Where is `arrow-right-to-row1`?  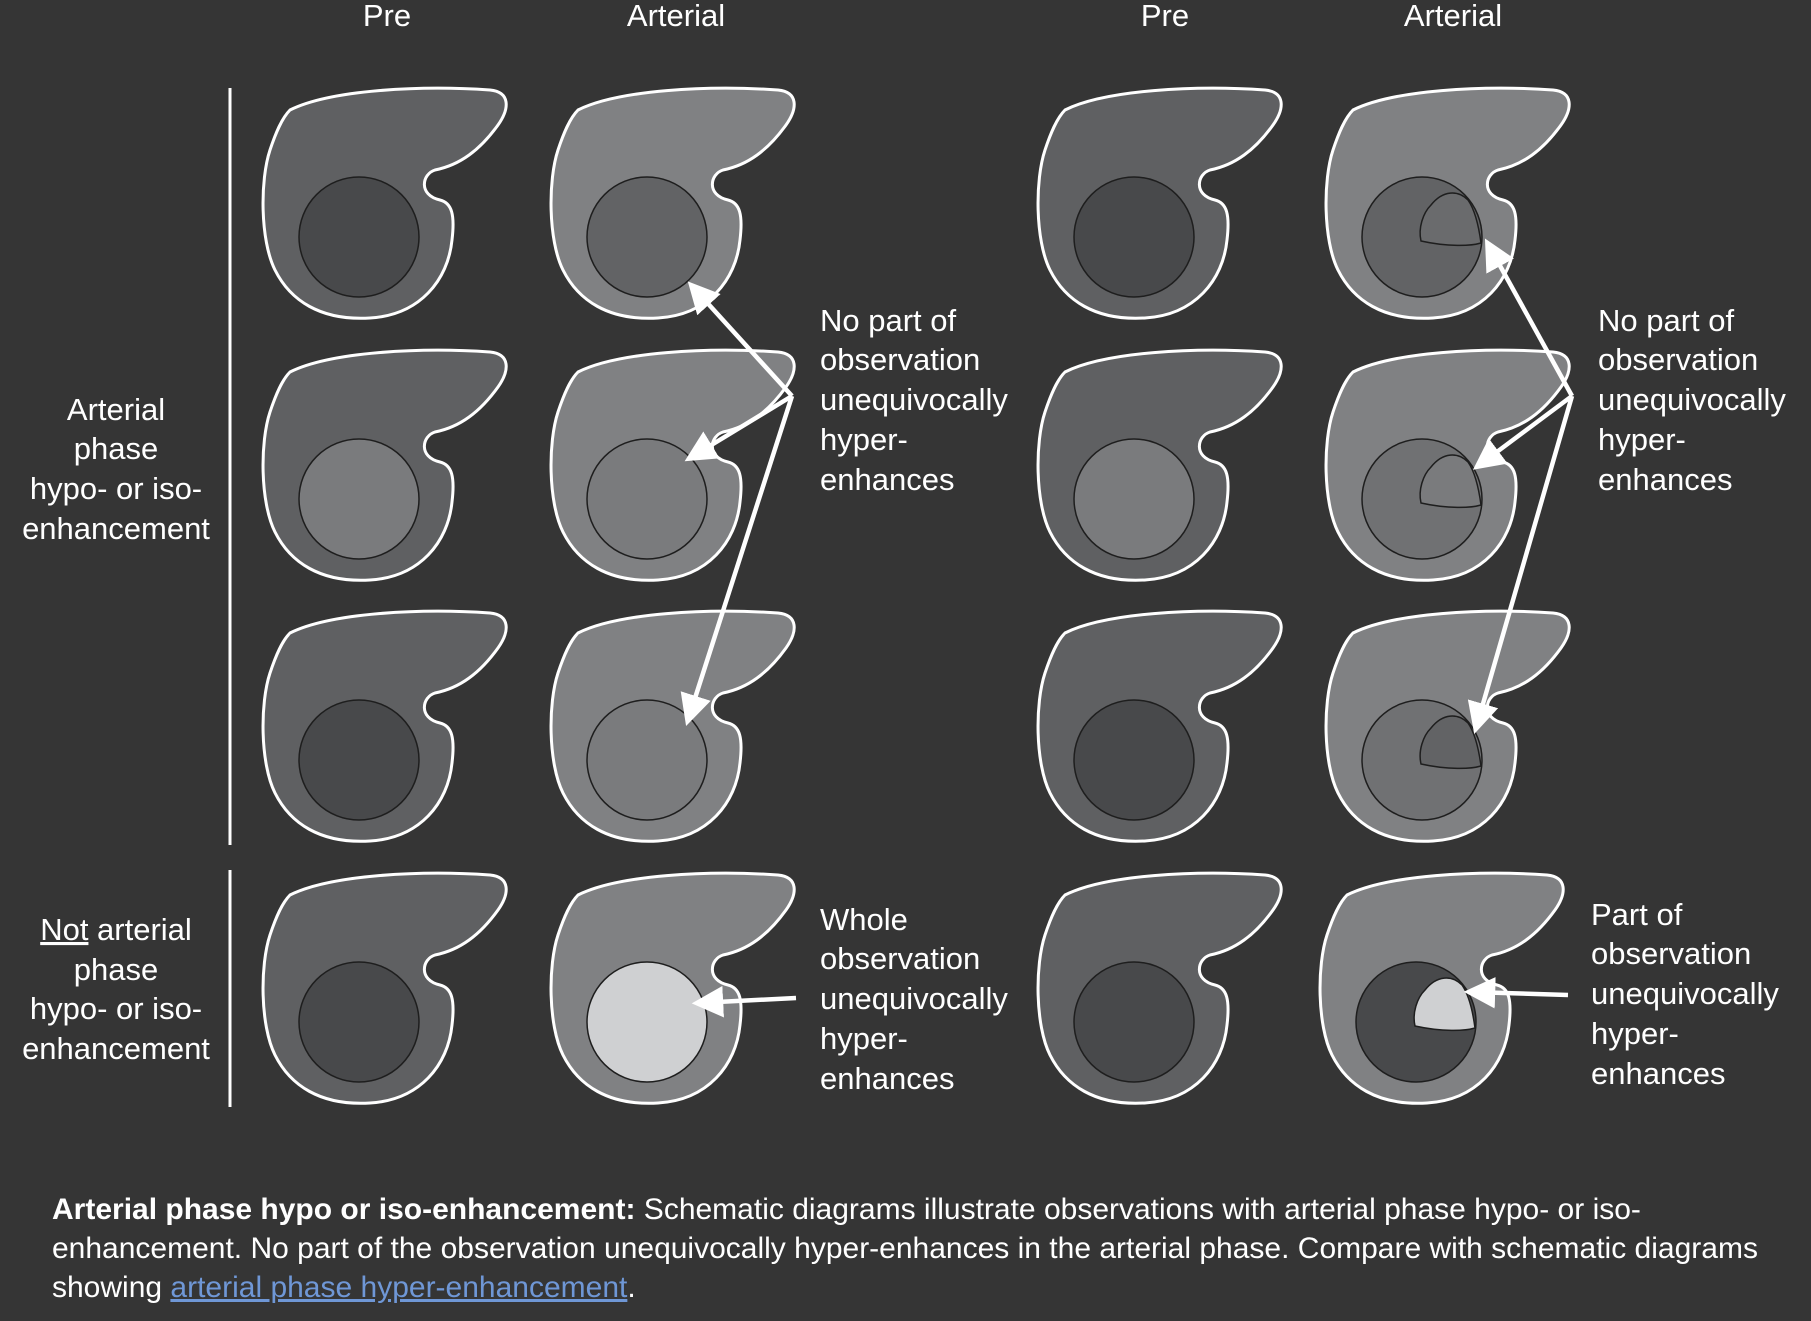
arrow-right-to-row1 is located at coordinates (1529, 318).